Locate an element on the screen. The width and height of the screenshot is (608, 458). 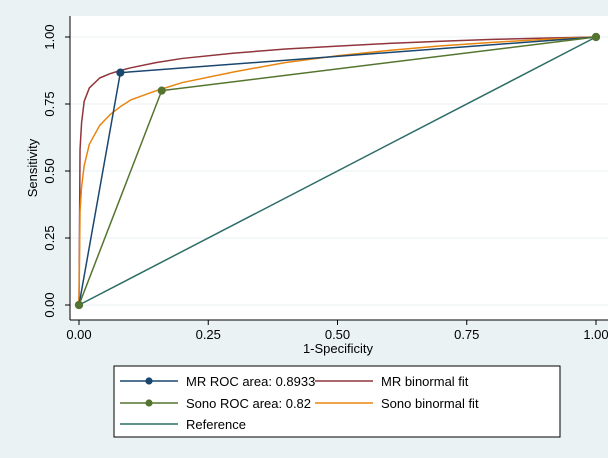
legend-label: Reference is located at coordinates (216, 424).